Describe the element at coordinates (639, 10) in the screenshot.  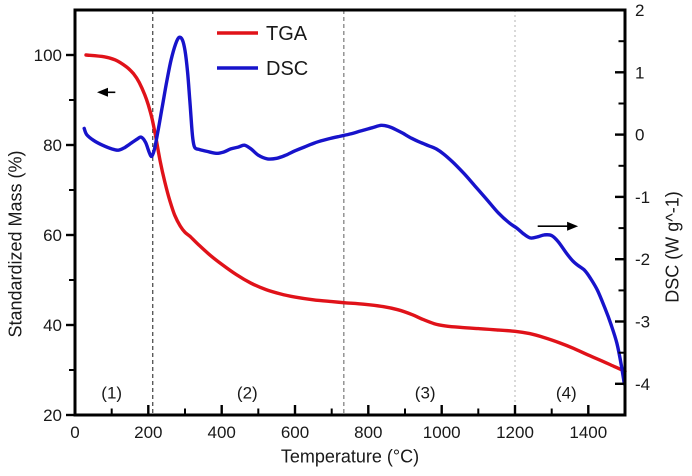
I see `right-tick-label-2: 2` at that location.